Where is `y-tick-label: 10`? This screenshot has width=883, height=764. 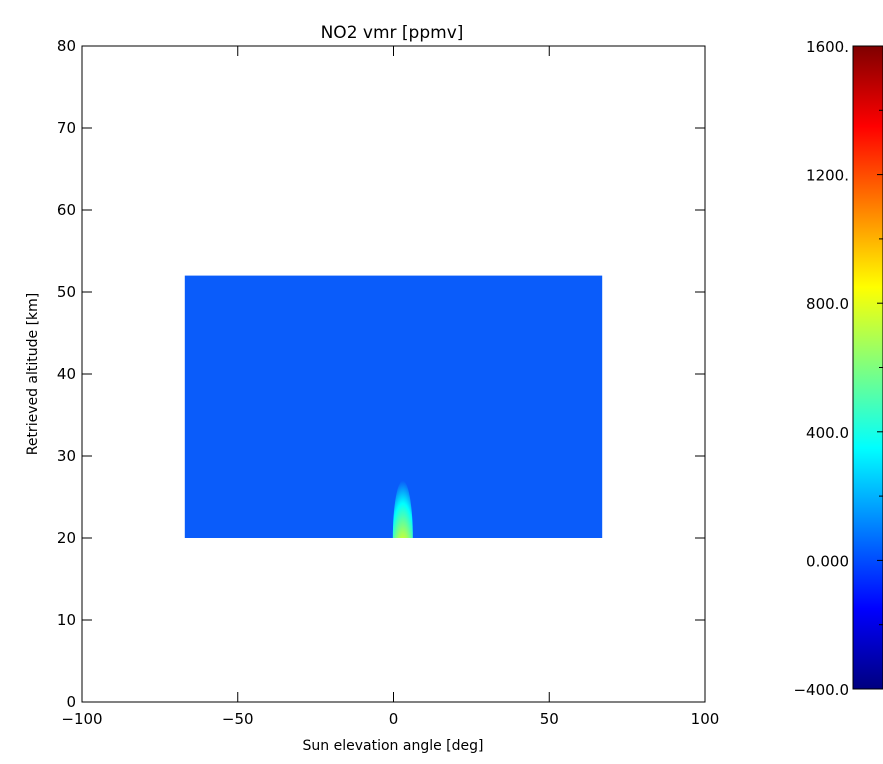 y-tick-label: 10 is located at coordinates (66, 620).